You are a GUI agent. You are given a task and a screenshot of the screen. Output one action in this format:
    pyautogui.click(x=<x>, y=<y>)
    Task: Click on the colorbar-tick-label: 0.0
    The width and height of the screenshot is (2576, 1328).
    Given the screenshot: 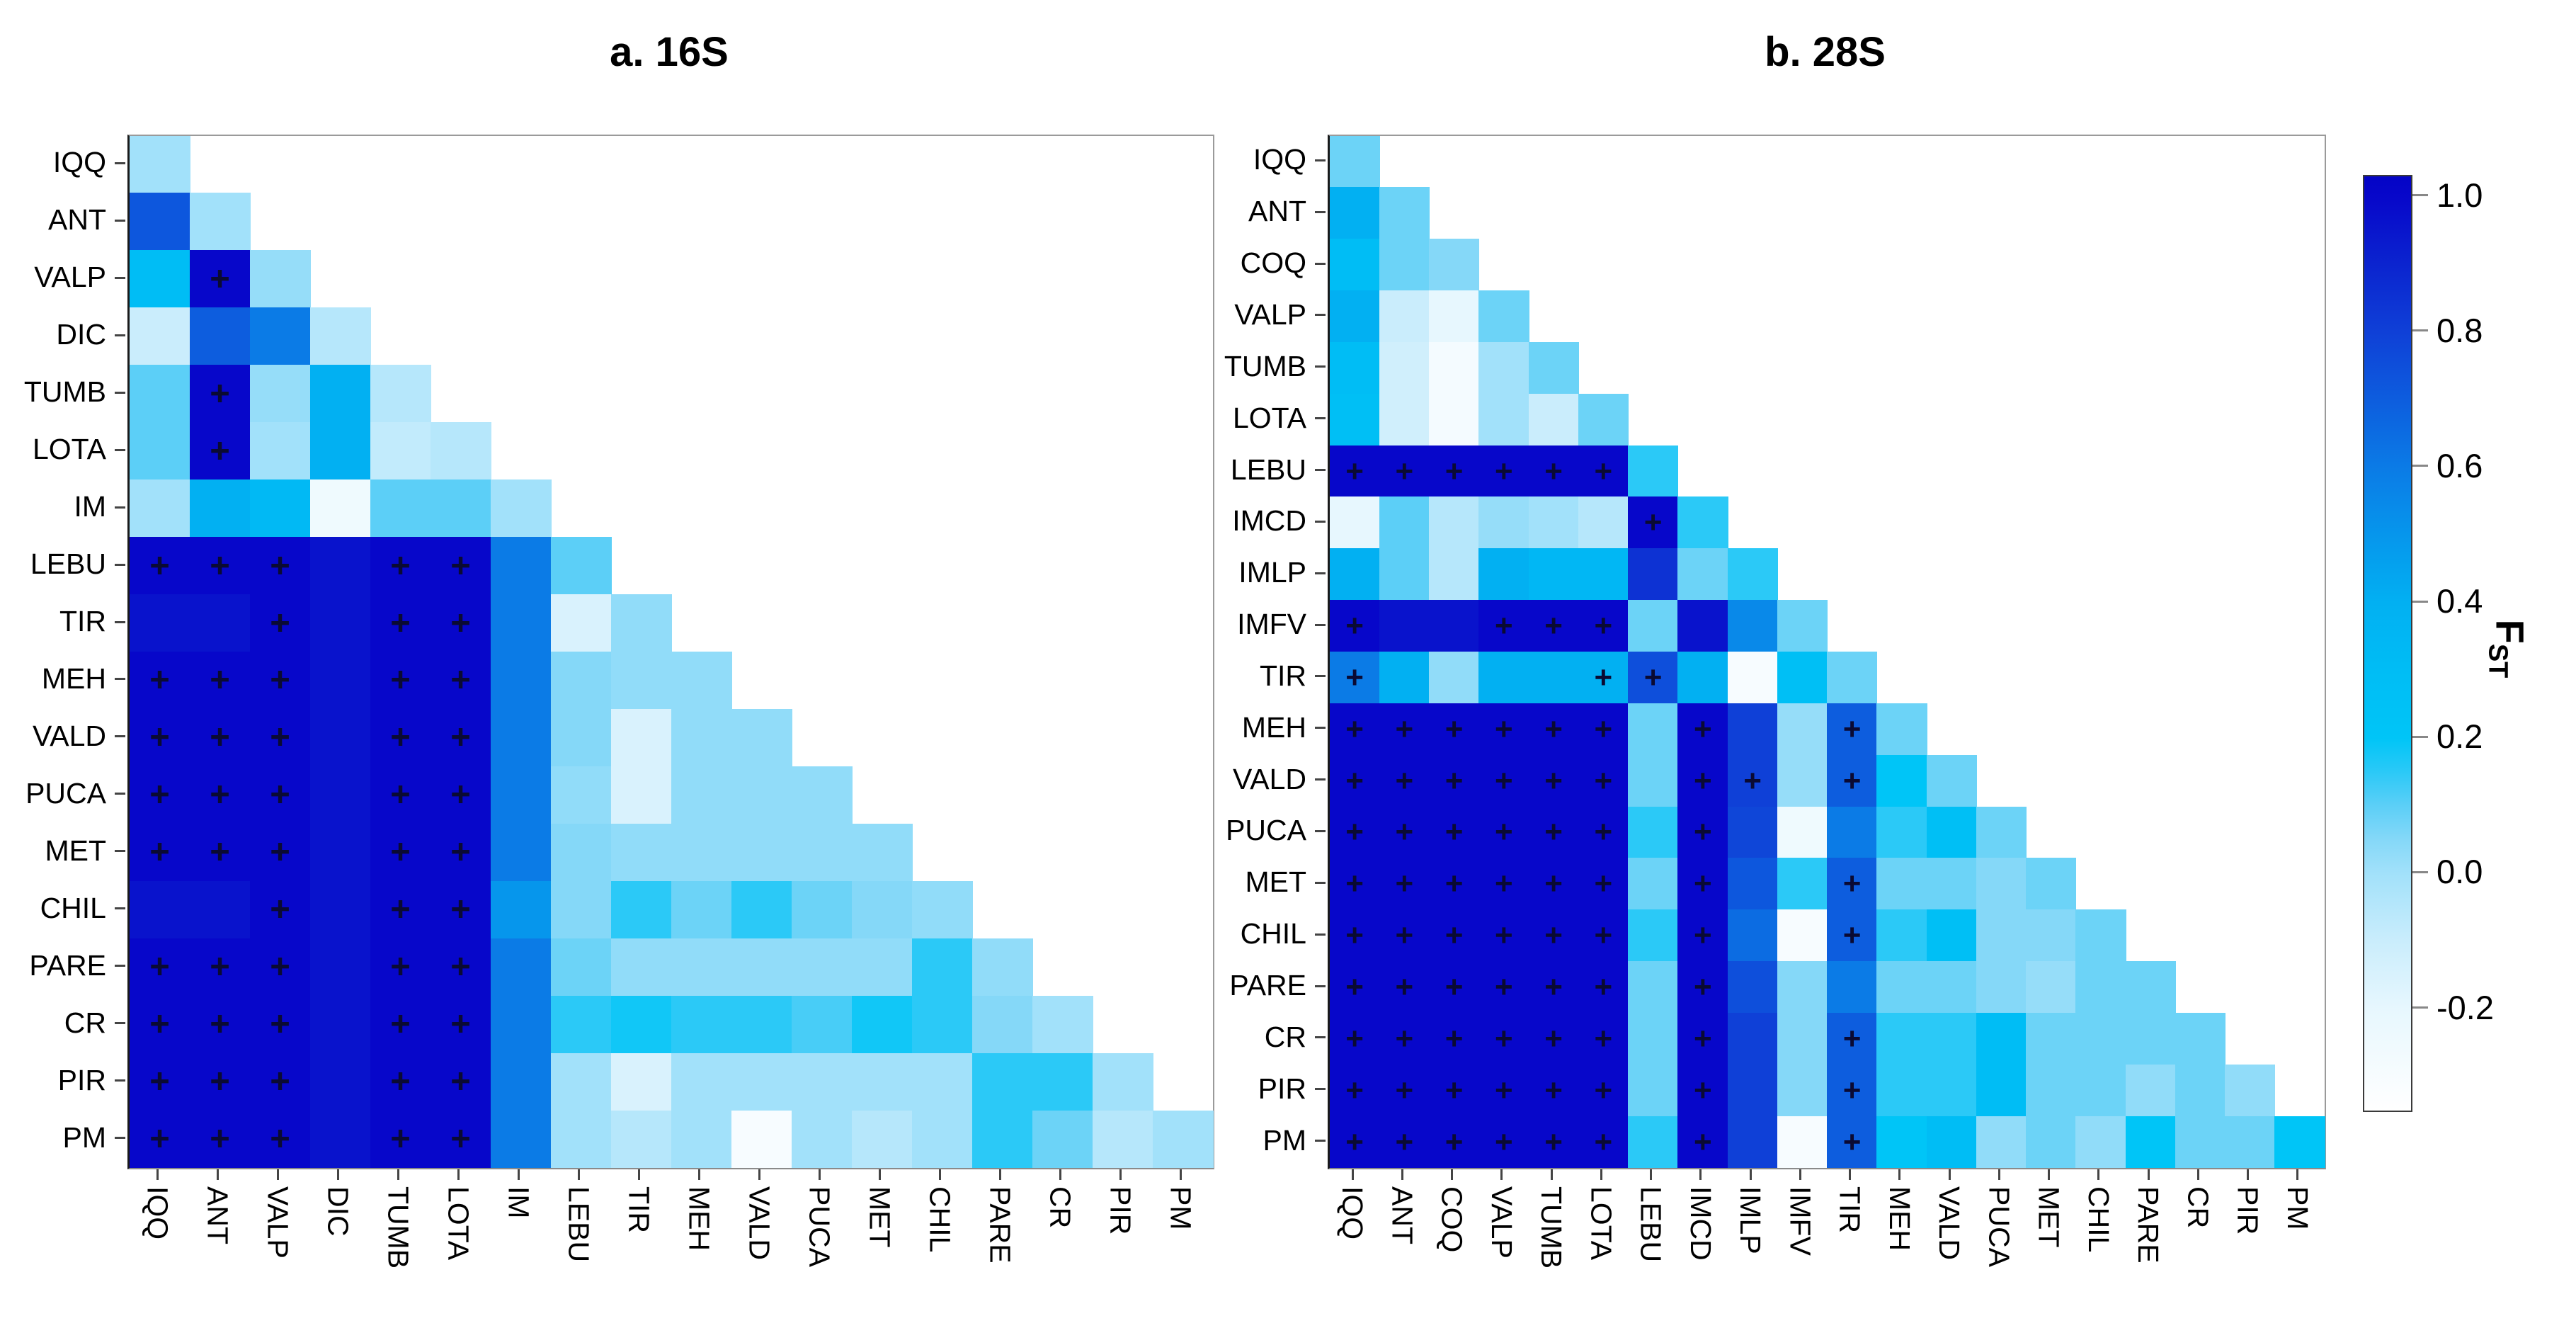 What is the action you would take?
    pyautogui.click(x=2460, y=872)
    